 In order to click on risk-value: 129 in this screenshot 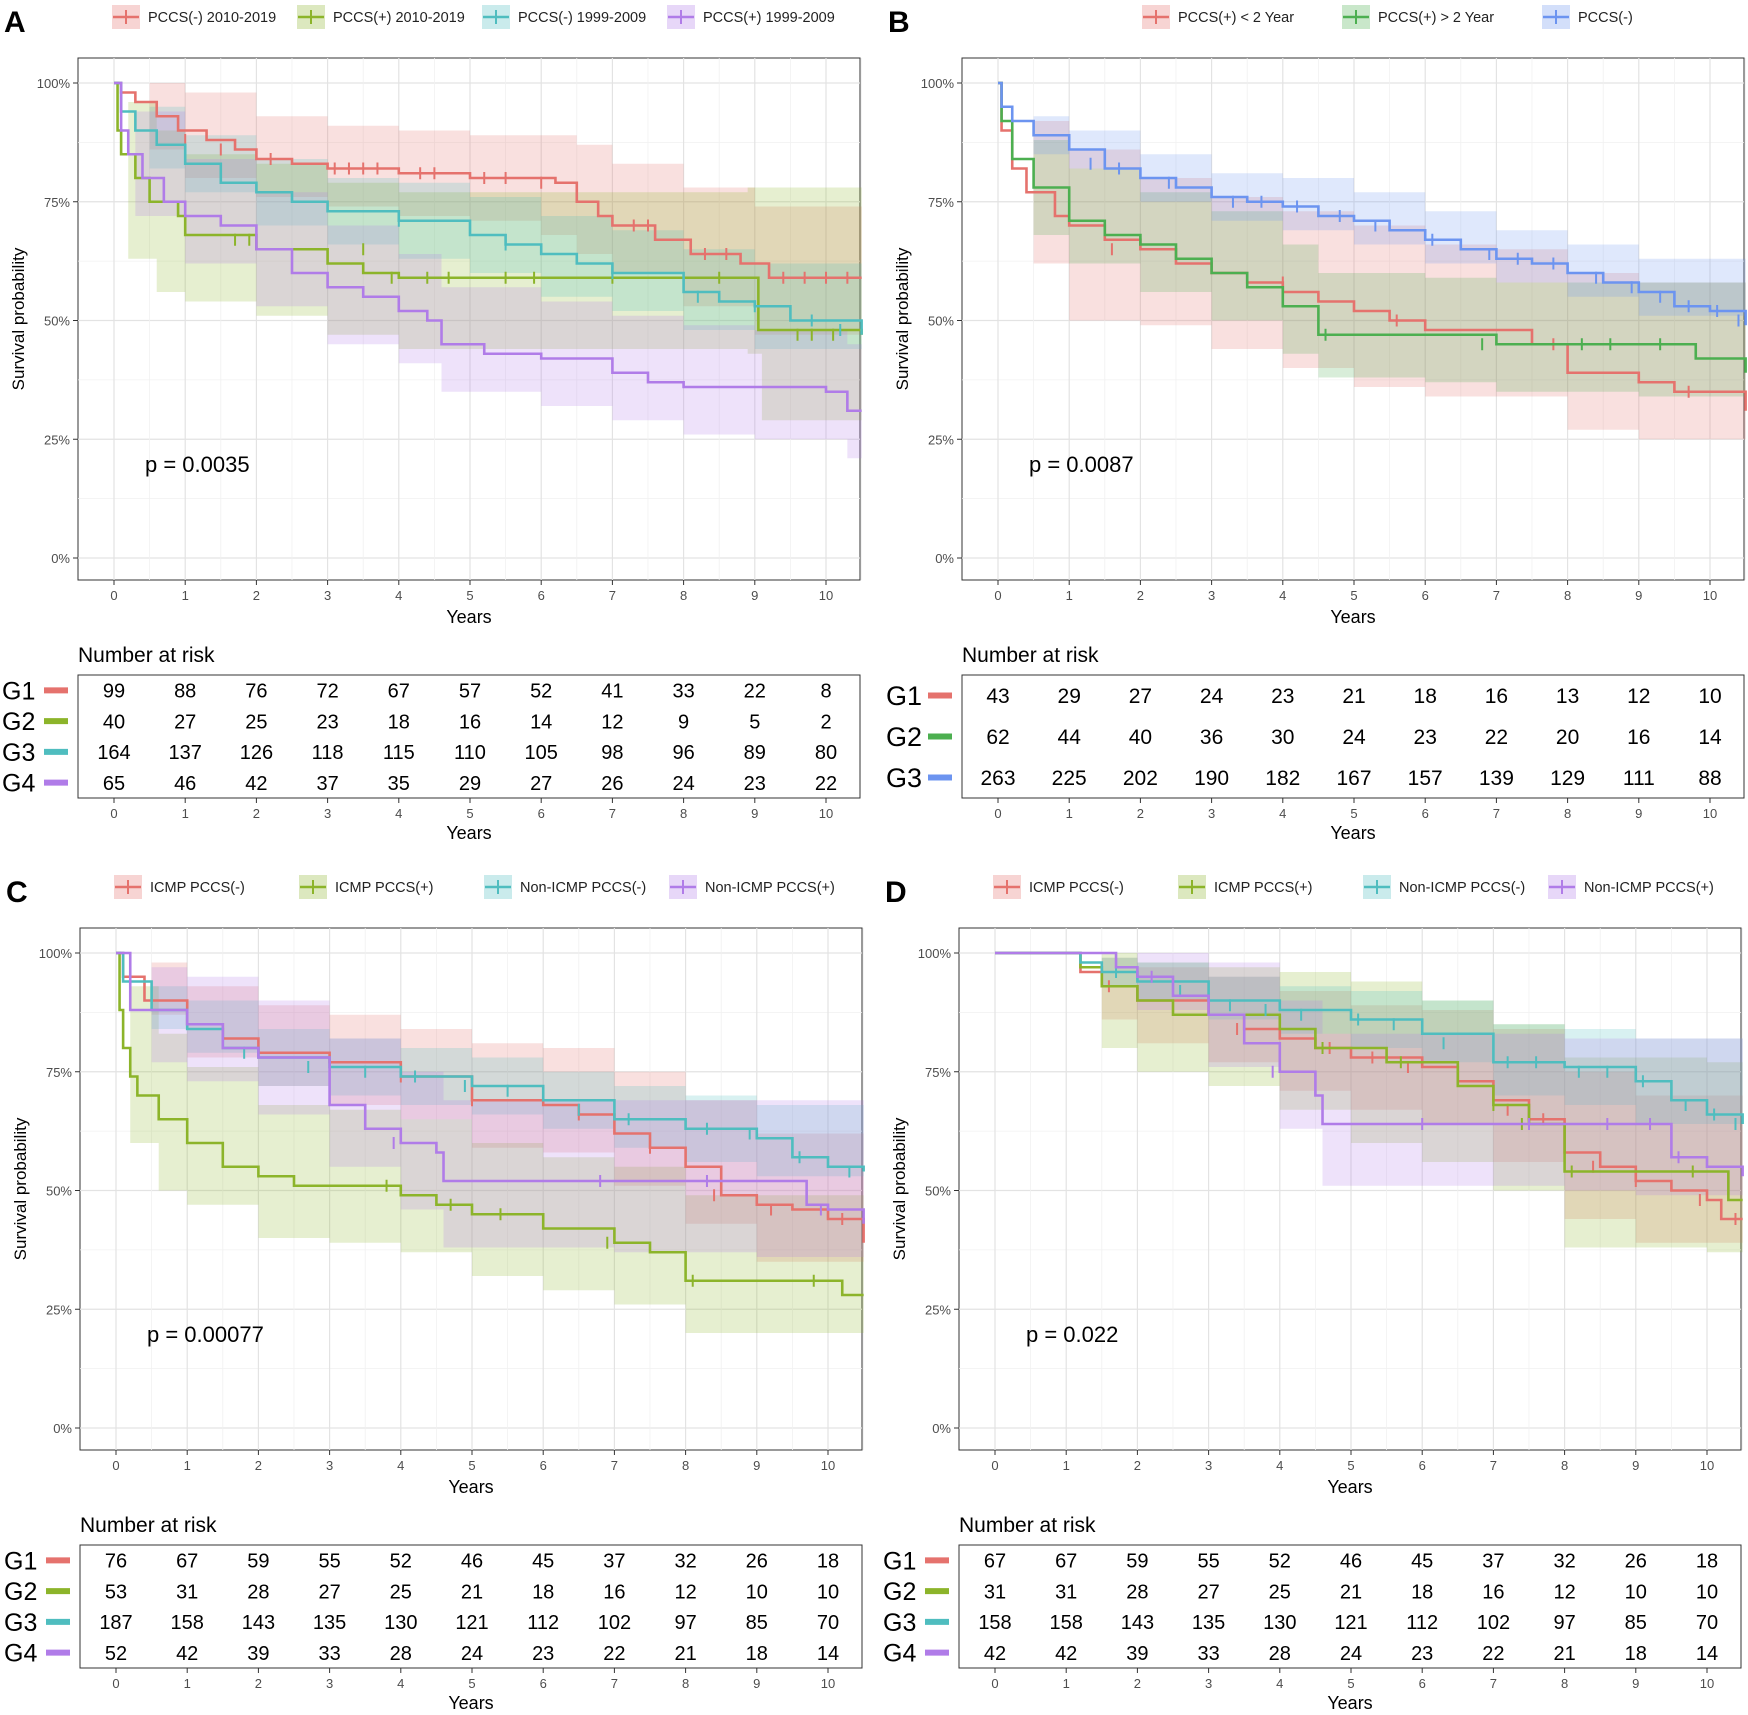, I will do `click(1567, 778)`.